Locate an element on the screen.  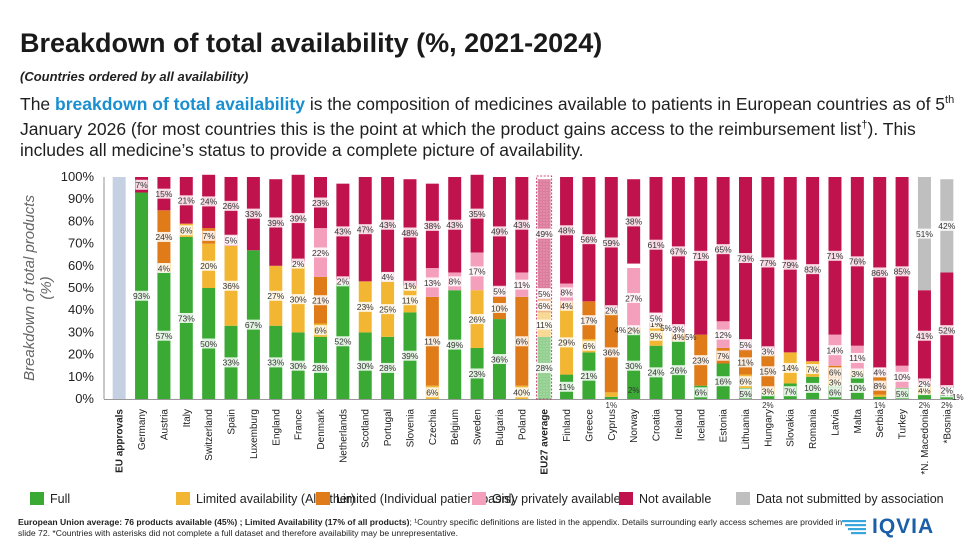
data-label-estonia-limited-individual: 7% is located at coordinates (723, 356).